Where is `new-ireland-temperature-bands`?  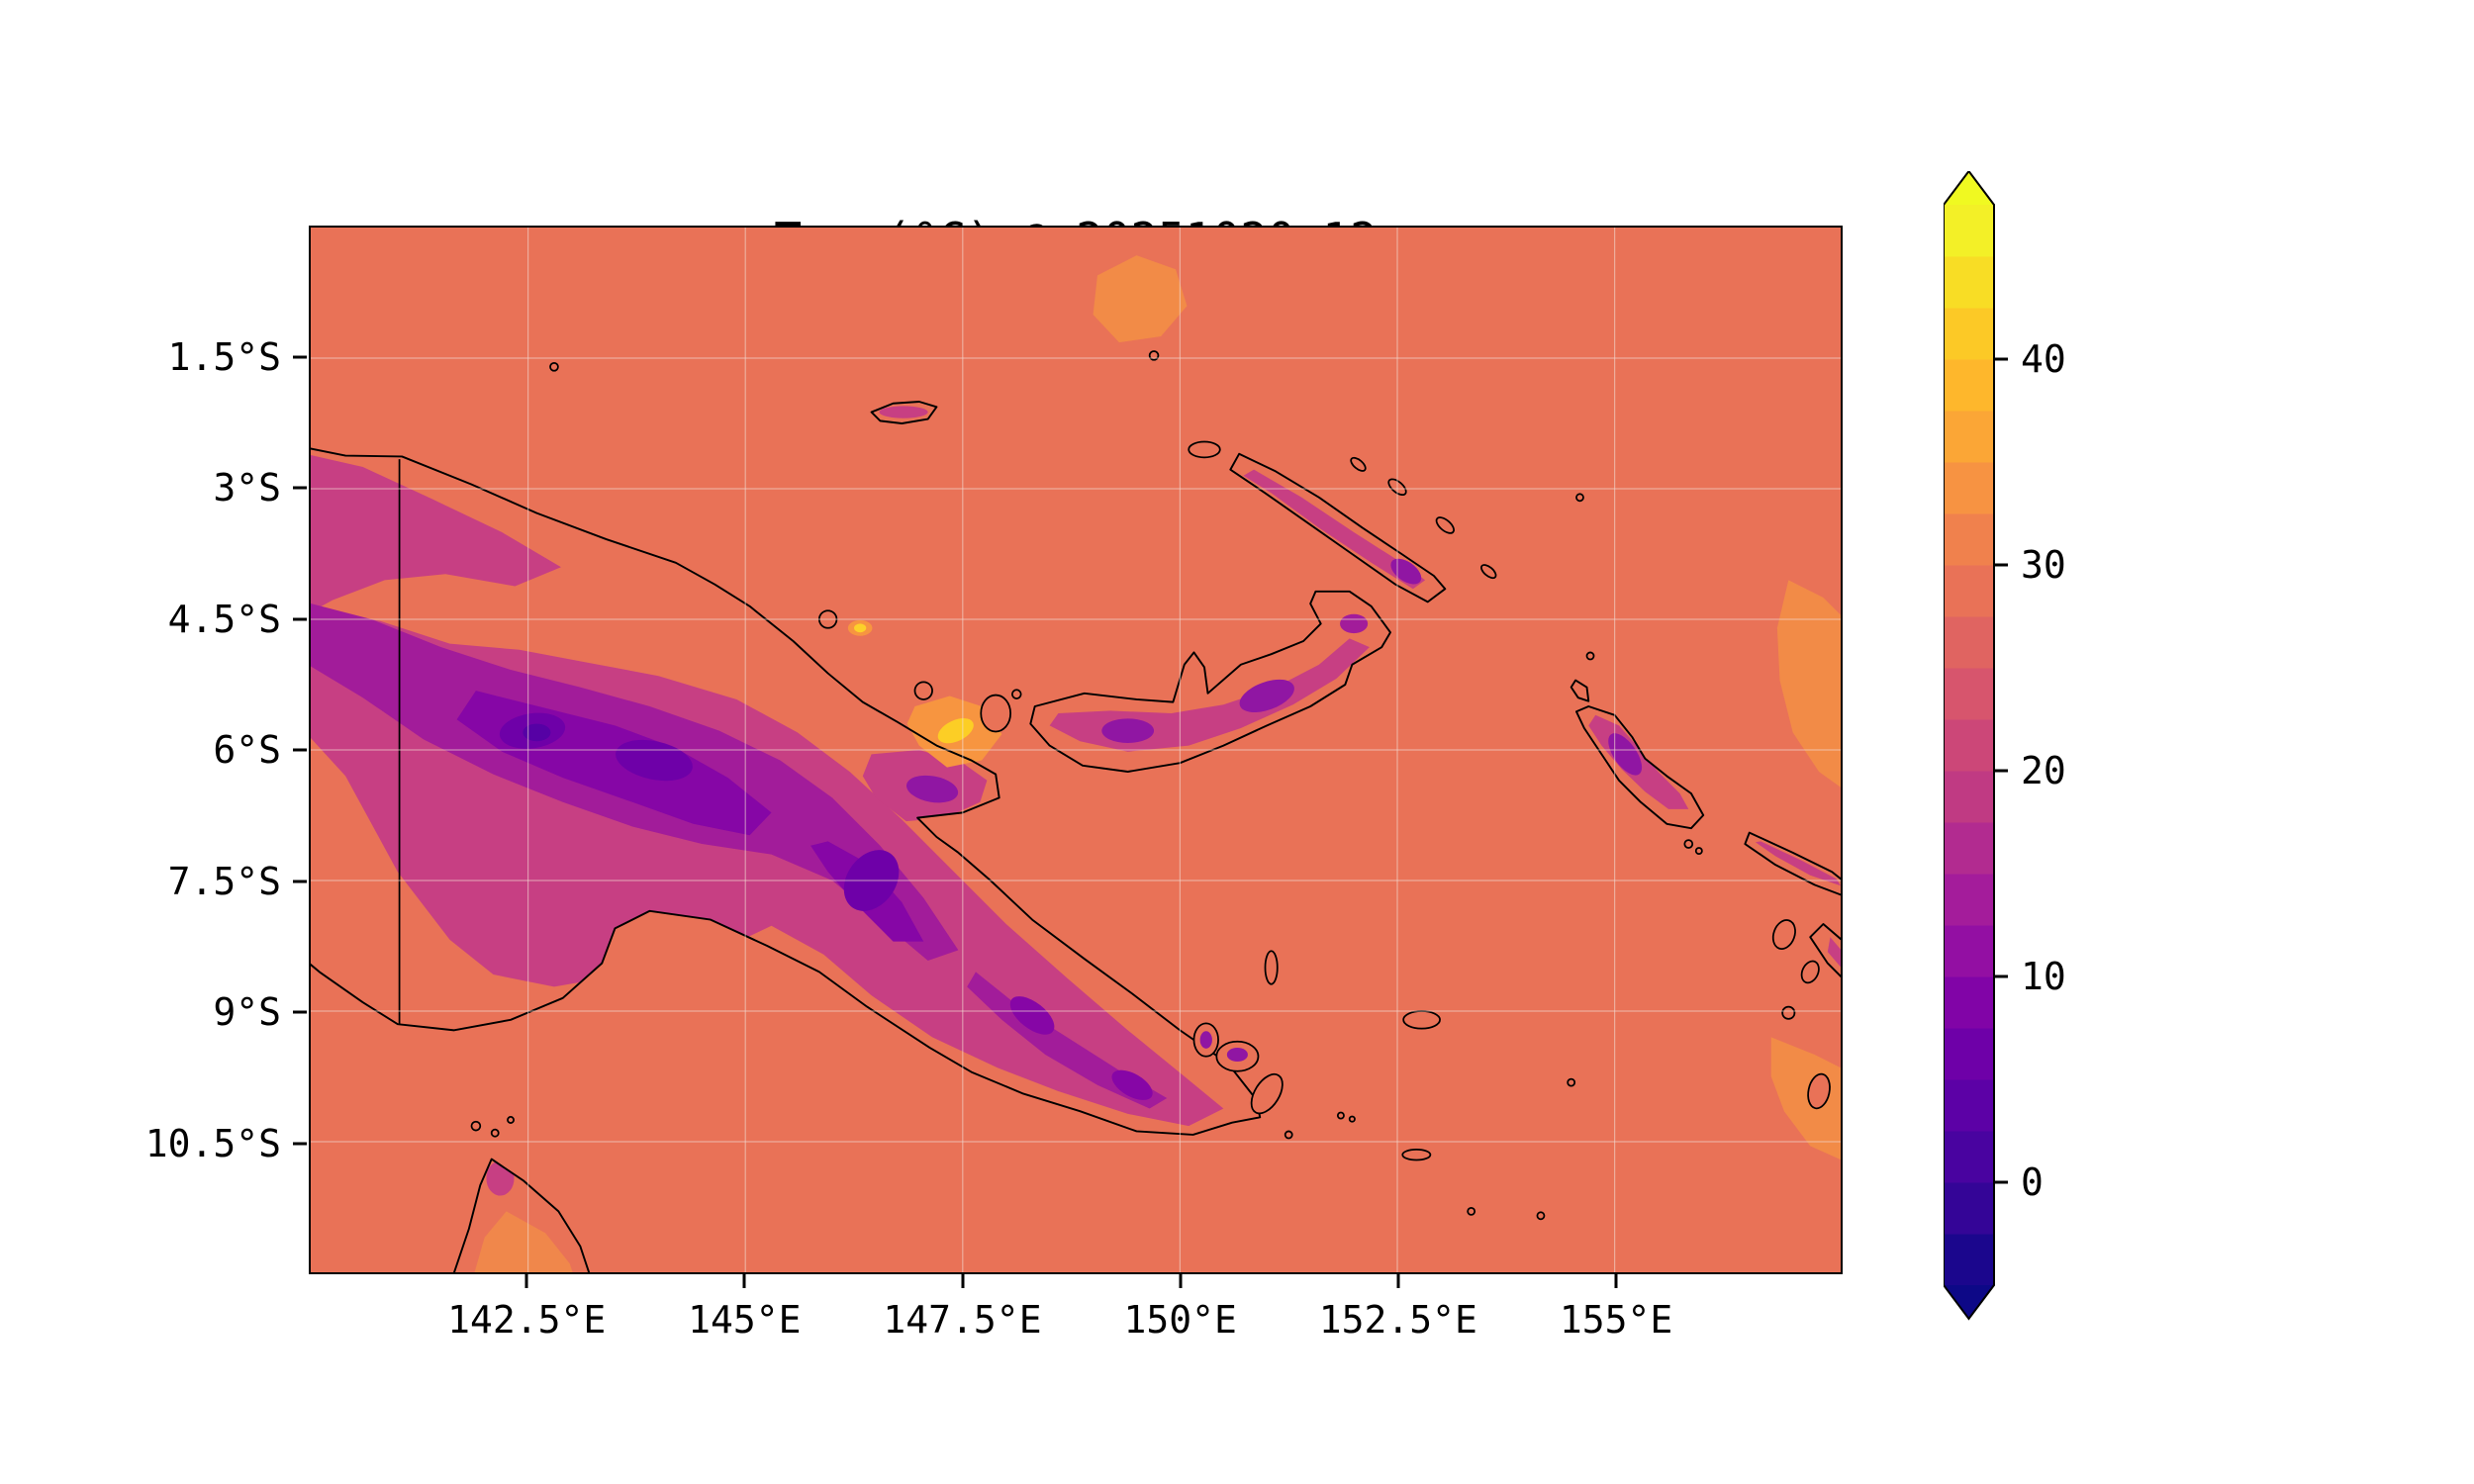
new-ireland-temperature-bands is located at coordinates (1335, 529).